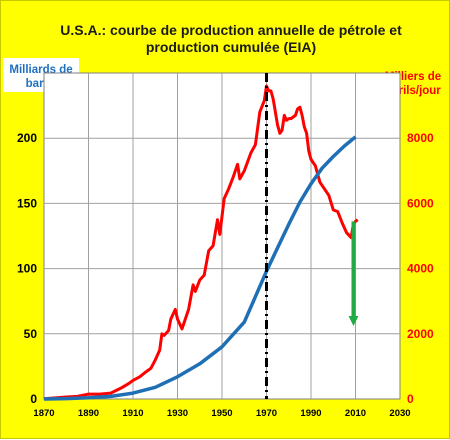 The image size is (450, 440). Describe the element at coordinates (420, 269) in the screenshot. I see `y-right-tick-label: 4000` at that location.